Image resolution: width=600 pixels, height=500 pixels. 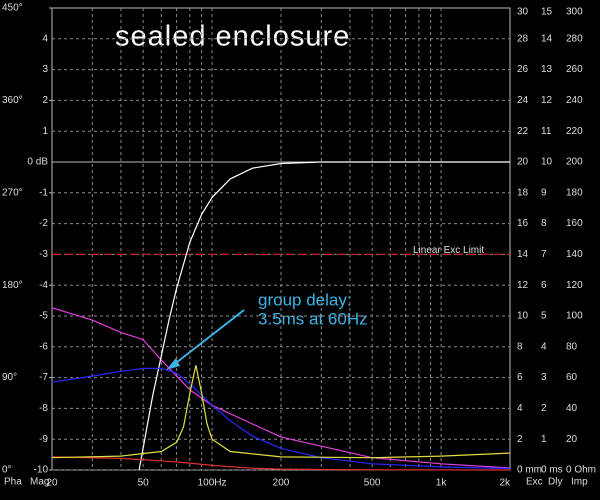 What do you see at coordinates (574, 285) in the screenshot?
I see `right-tick-label: 120` at bounding box center [574, 285].